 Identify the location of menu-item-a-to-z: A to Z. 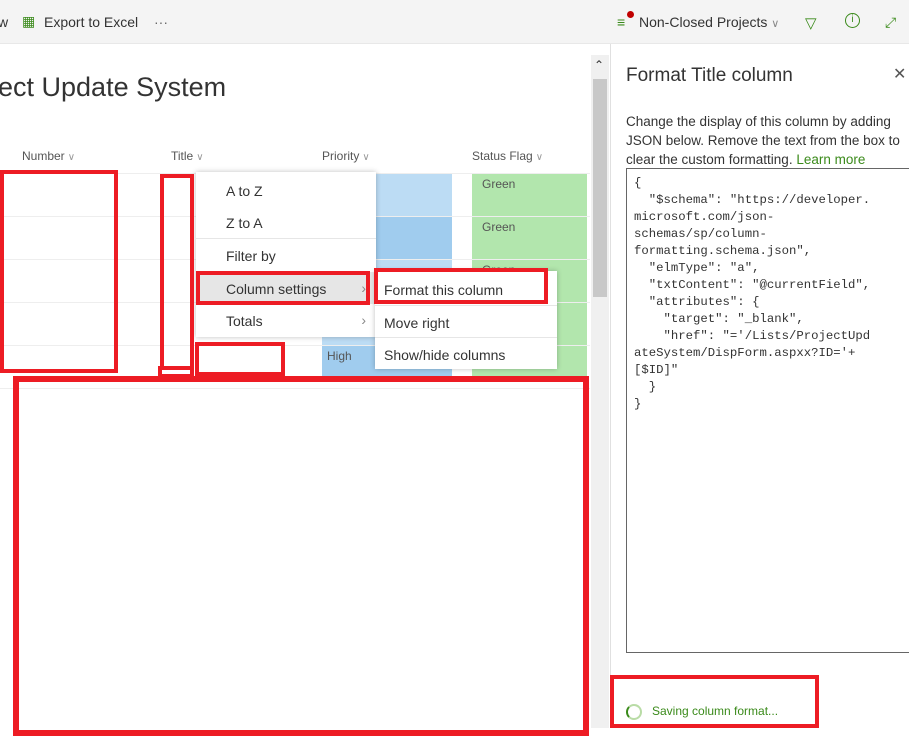
(244, 191).